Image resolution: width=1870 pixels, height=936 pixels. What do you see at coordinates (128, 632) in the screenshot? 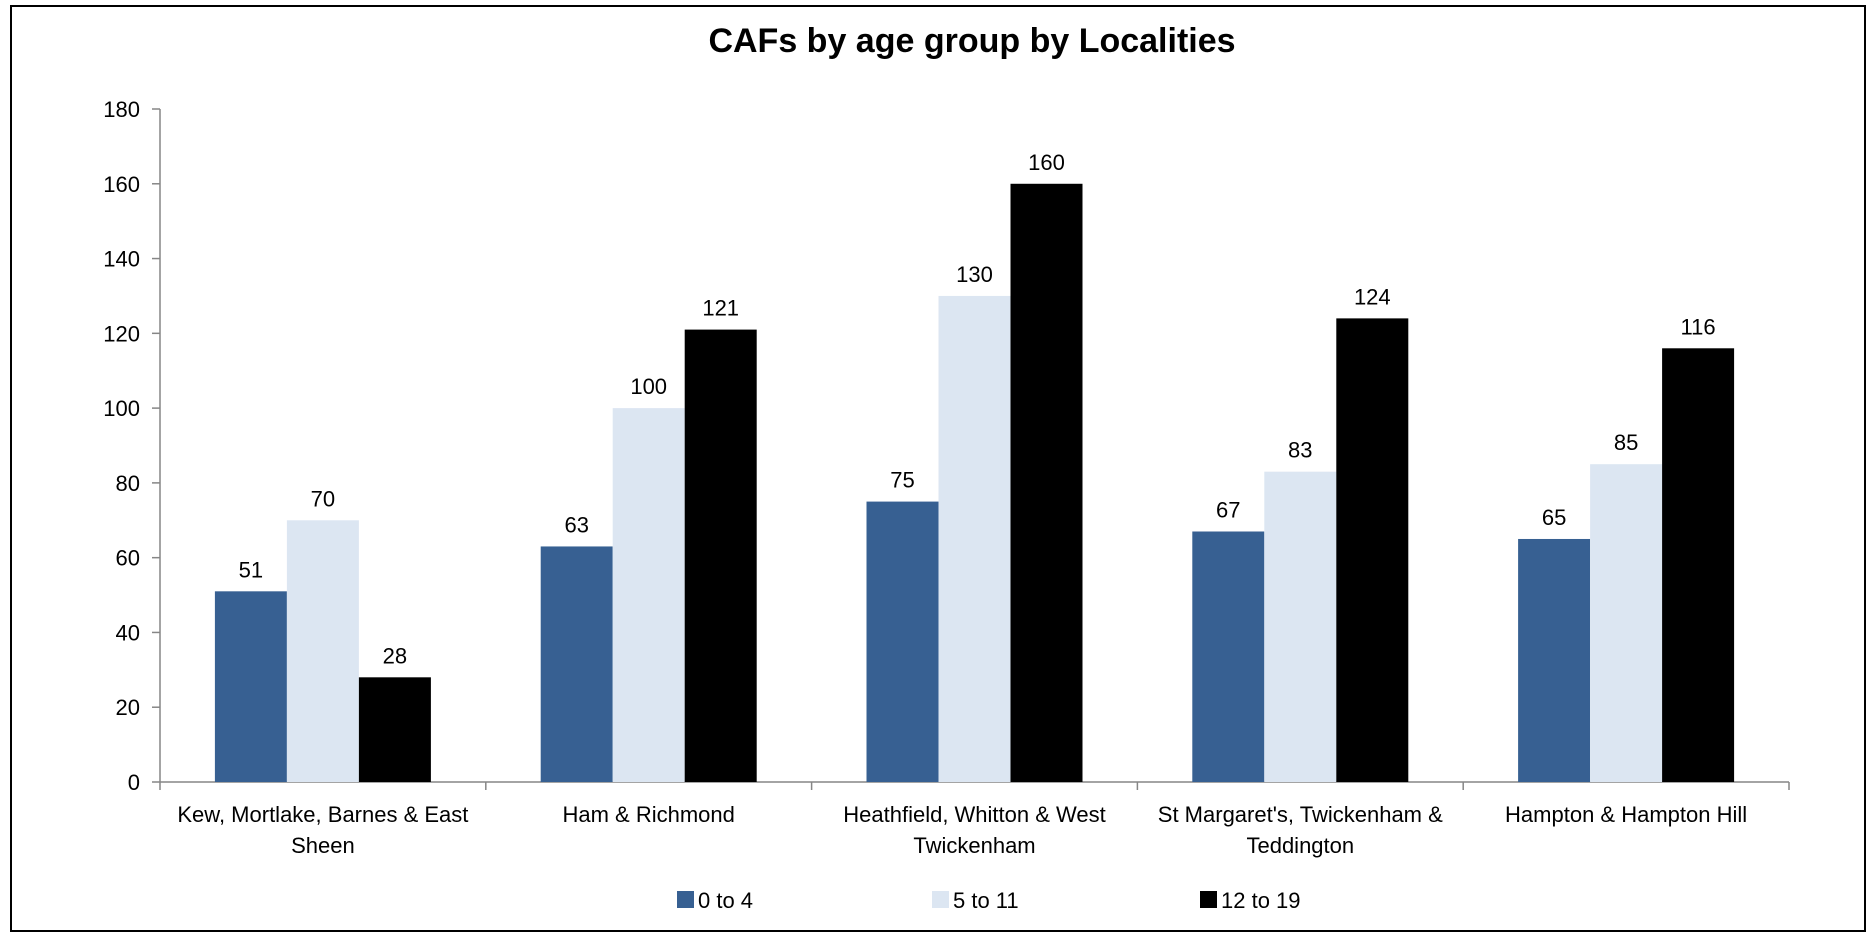
I see `y-tick-label: 40` at bounding box center [128, 632].